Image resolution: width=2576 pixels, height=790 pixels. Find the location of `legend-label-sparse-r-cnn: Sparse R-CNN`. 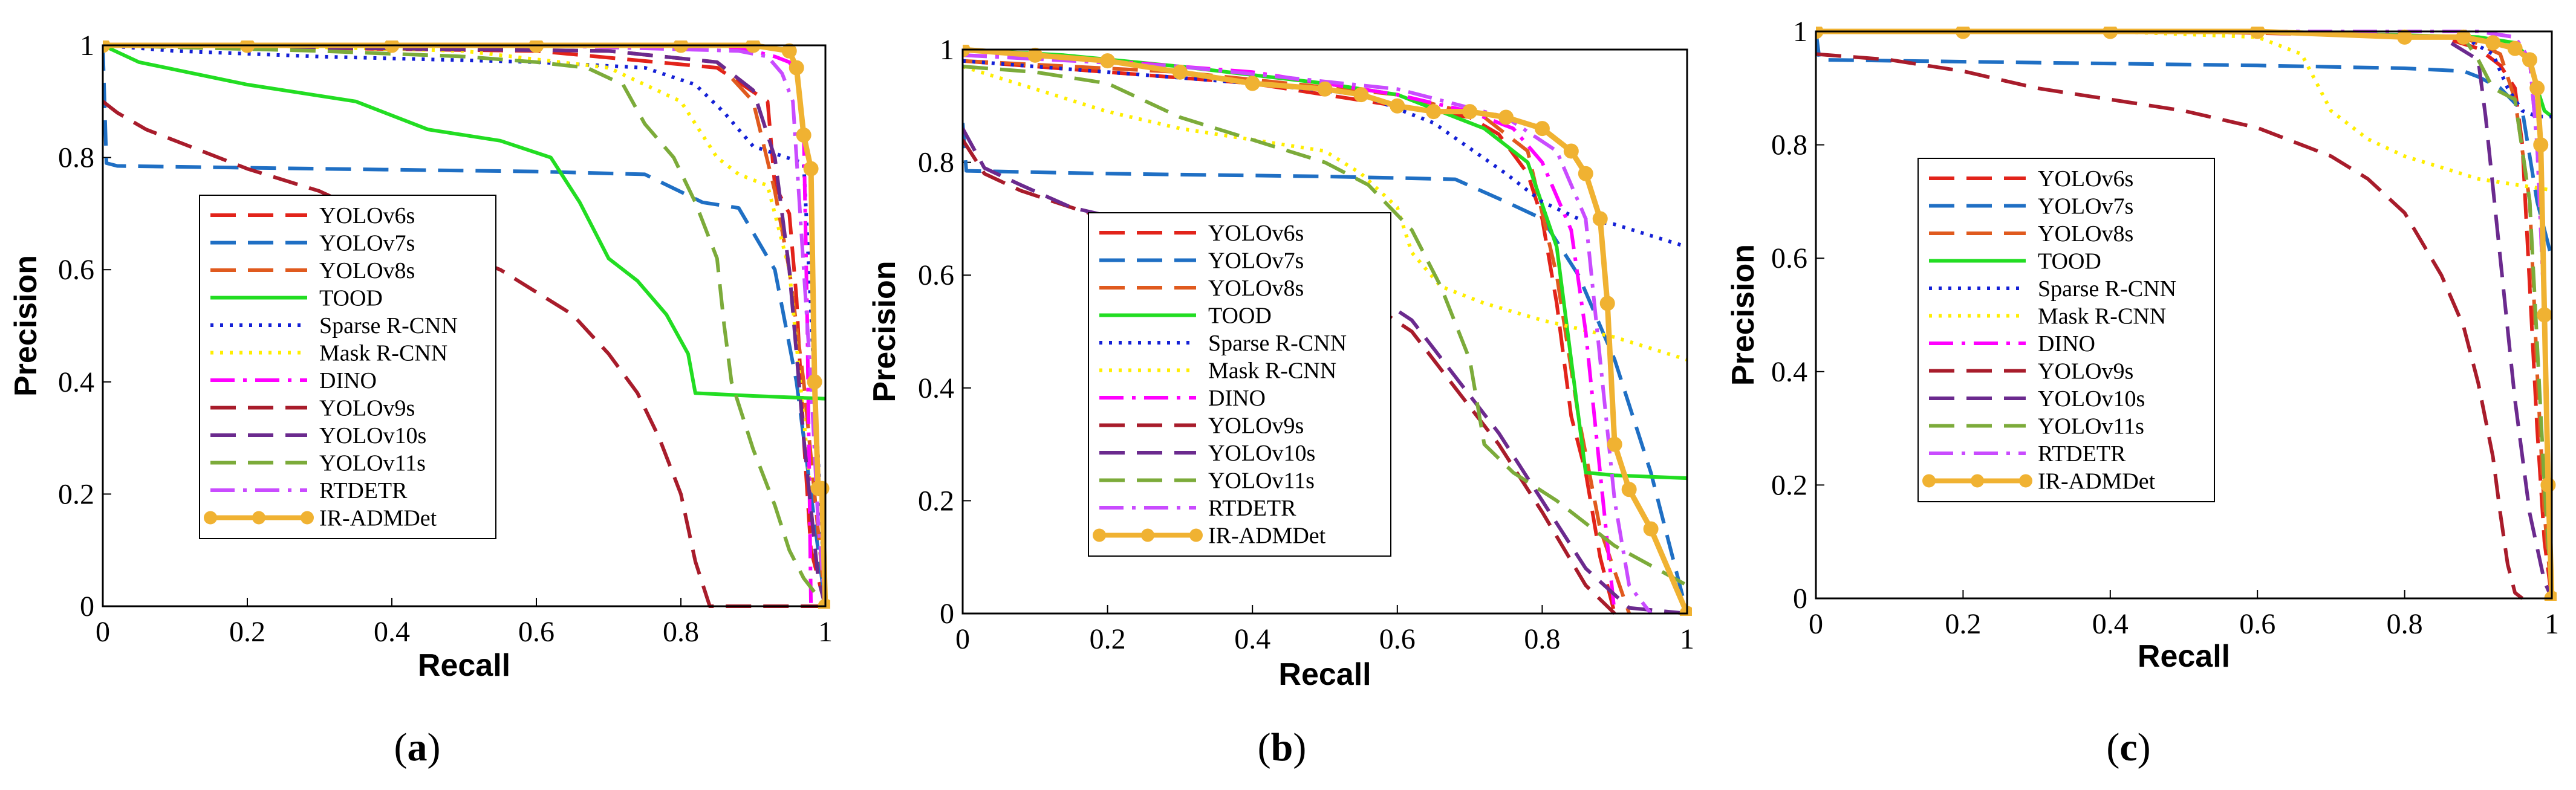

legend-label-sparse-r-cnn: Sparse R-CNN is located at coordinates (2107, 289).